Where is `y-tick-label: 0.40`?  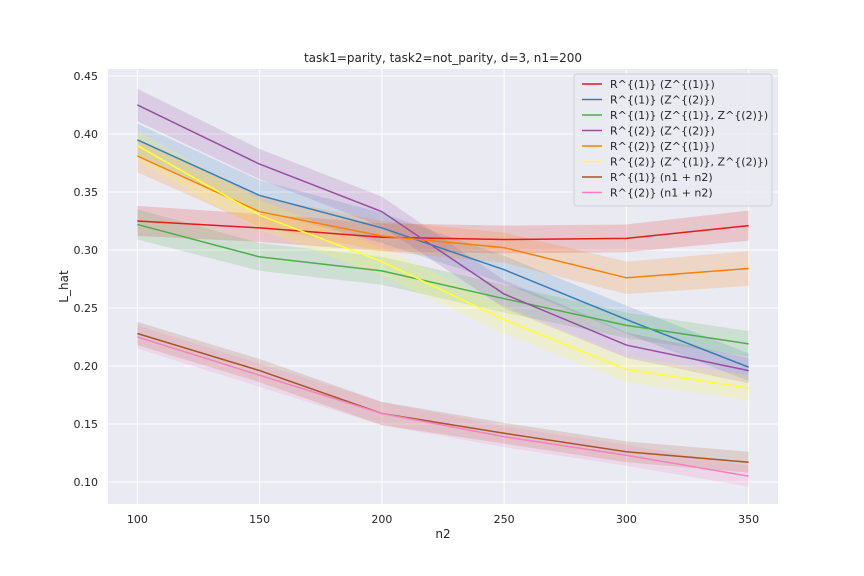
y-tick-label: 0.40 is located at coordinates (86, 134).